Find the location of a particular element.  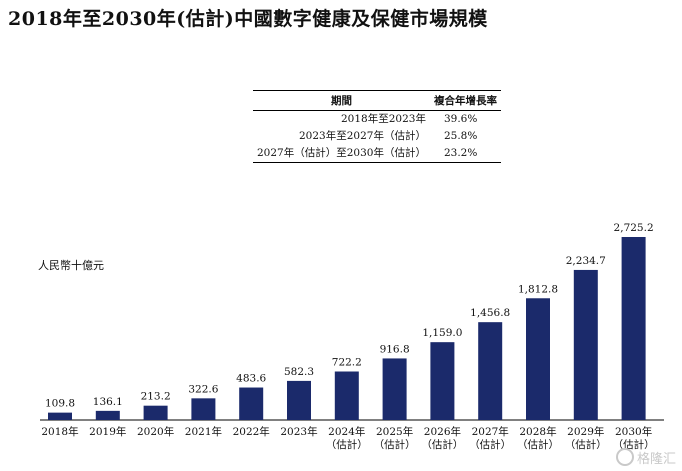

bar-value-label: 1,159.0 is located at coordinates (442, 333).